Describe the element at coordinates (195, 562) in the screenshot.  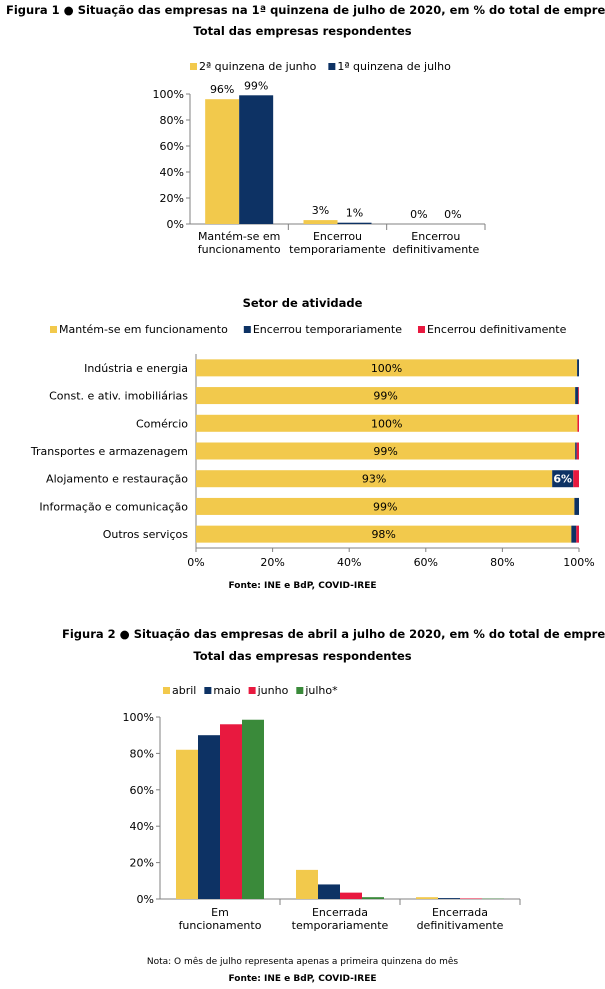
I see `x-tick-label-0: 0%` at that location.